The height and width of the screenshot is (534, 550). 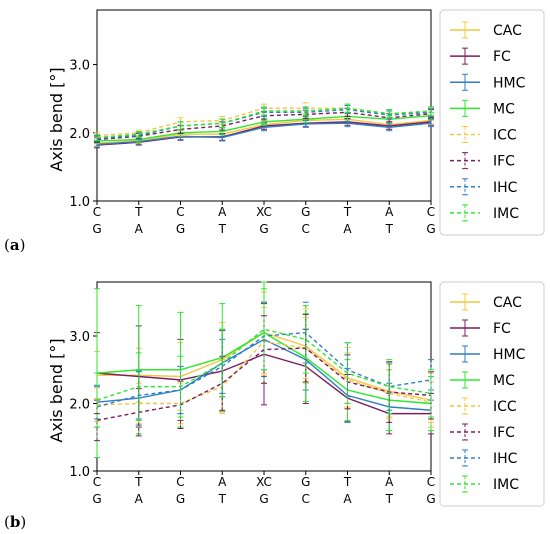 What do you see at coordinates (14, 245) in the screenshot?
I see `panel-a-label: (a)` at bounding box center [14, 245].